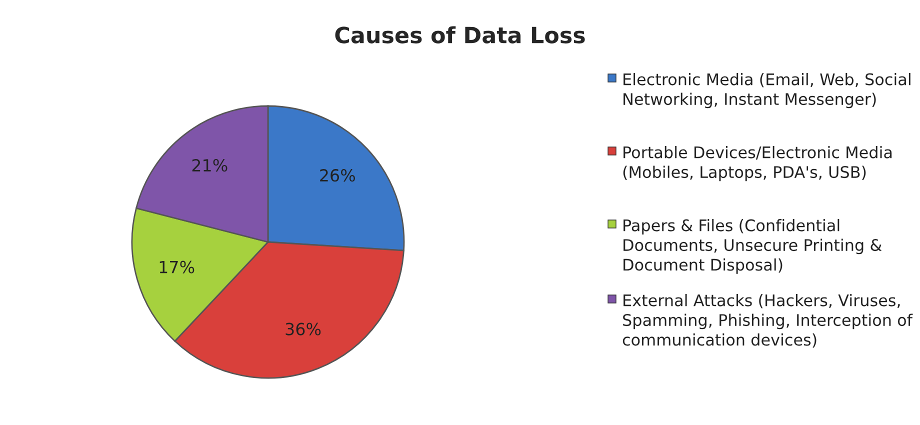 Image resolution: width=920 pixels, height=425 pixels. What do you see at coordinates (303, 329) in the screenshot?
I see `data-label: 36%` at bounding box center [303, 329].